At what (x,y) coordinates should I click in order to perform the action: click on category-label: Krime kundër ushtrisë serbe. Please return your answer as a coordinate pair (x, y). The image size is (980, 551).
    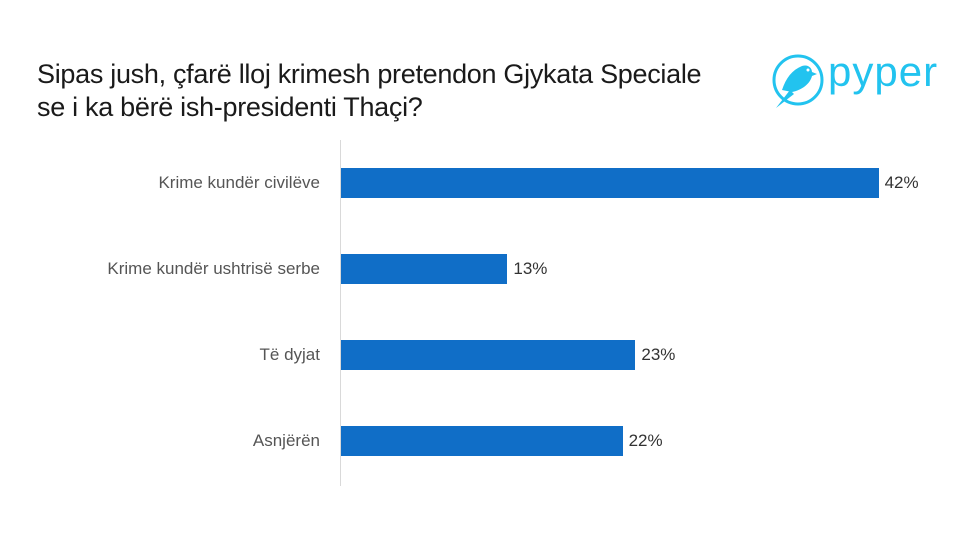
    Looking at the image, I should click on (213, 268).